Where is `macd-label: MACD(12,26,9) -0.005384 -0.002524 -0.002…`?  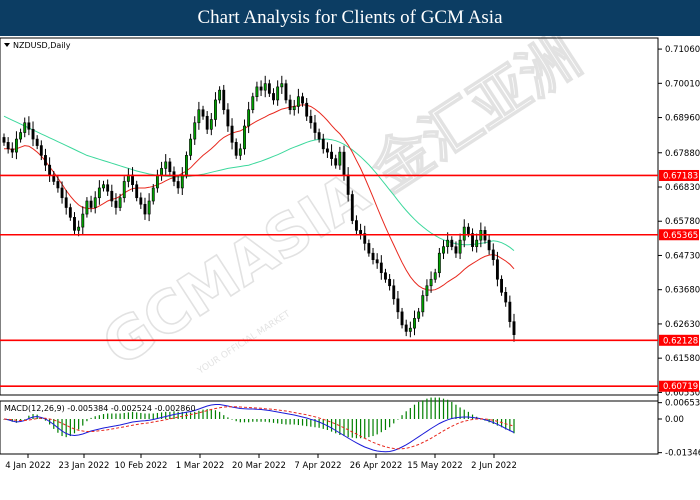 macd-label: MACD(12,26,9) -0.005384 -0.002524 -0.002… is located at coordinates (100, 408).